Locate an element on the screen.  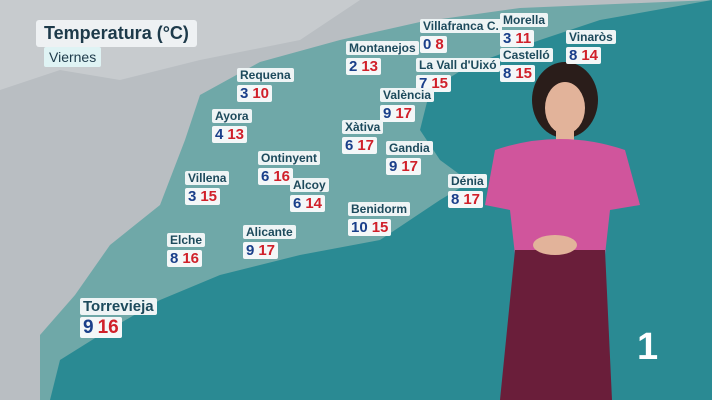
city-name: Requena is located at coordinates (265, 75).